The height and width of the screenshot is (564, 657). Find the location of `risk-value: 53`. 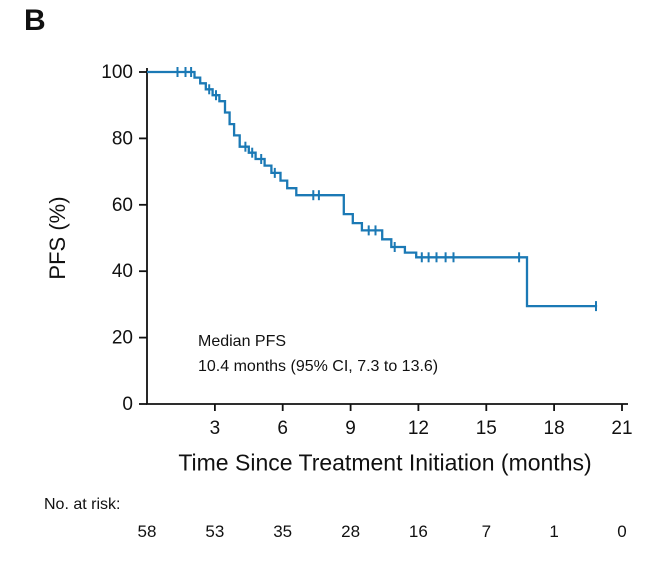

risk-value: 53 is located at coordinates (215, 531).